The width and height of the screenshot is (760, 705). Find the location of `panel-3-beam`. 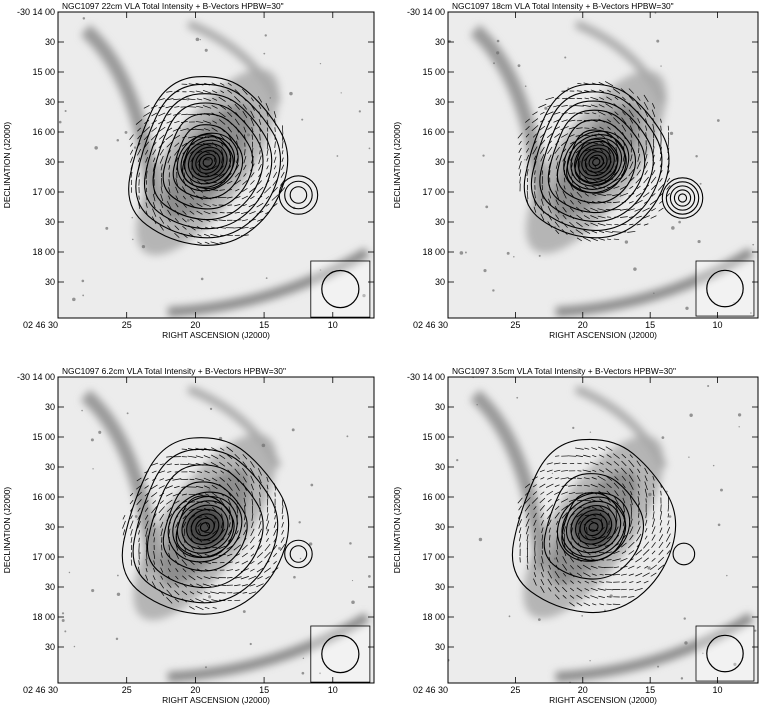

panel-3-beam is located at coordinates (340, 654).